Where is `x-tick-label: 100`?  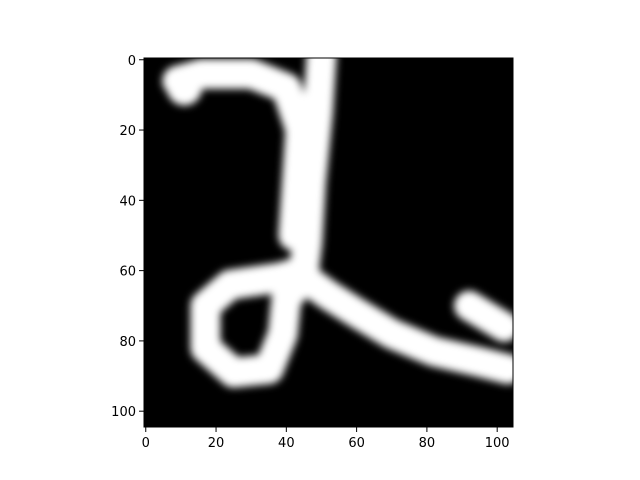 x-tick-label: 100 is located at coordinates (497, 443).